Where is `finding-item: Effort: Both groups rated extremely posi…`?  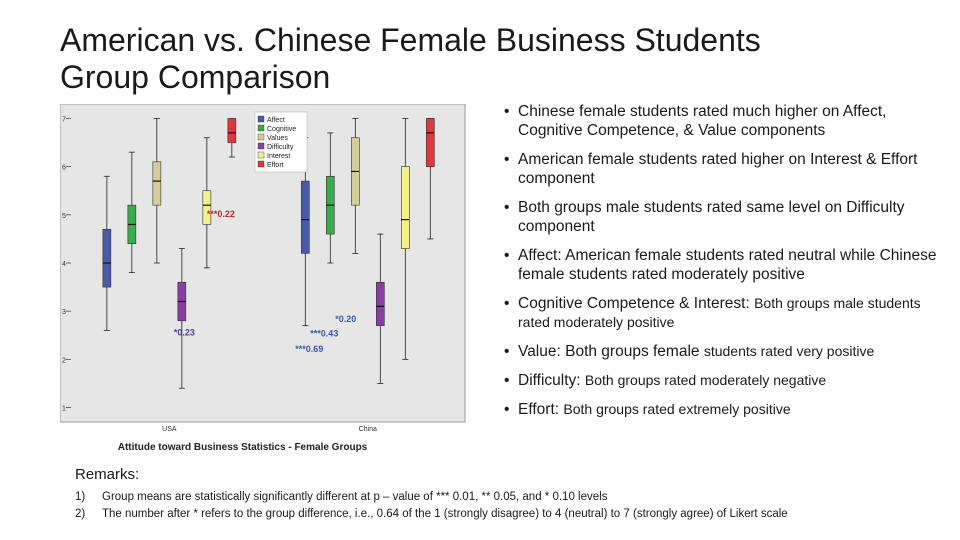 finding-item: Effort: Both groups rated extremely posi… is located at coordinates (725, 409).